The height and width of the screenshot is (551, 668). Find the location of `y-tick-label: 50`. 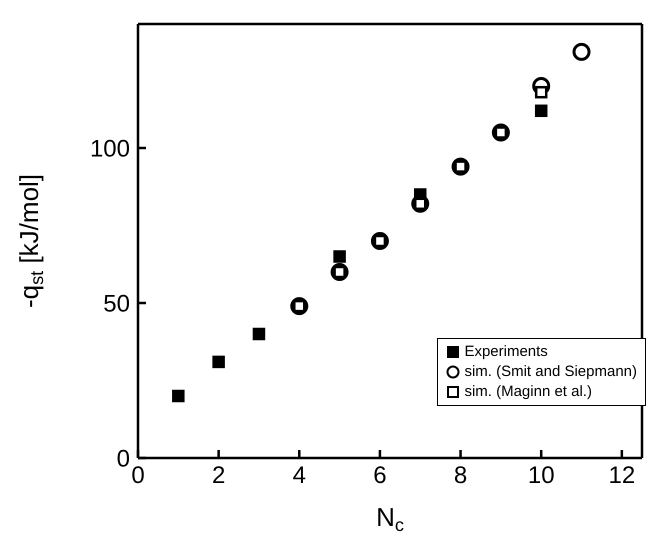

y-tick-label: 50 is located at coordinates (116, 304).